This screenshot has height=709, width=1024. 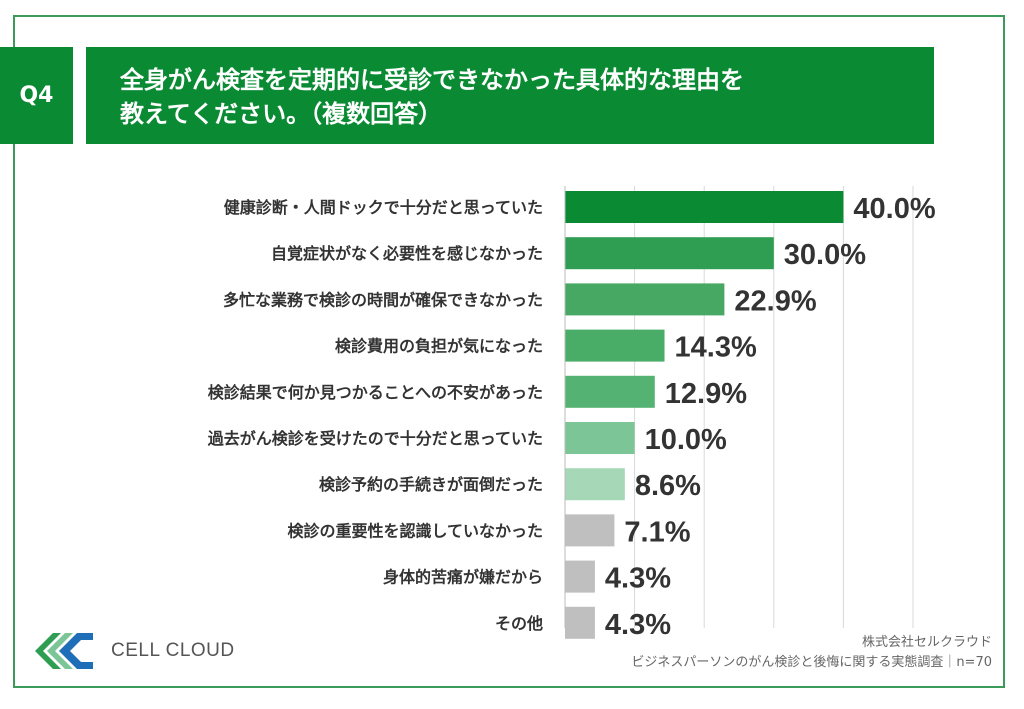 I want to click on value-label: 22.9%, so click(x=775, y=301).